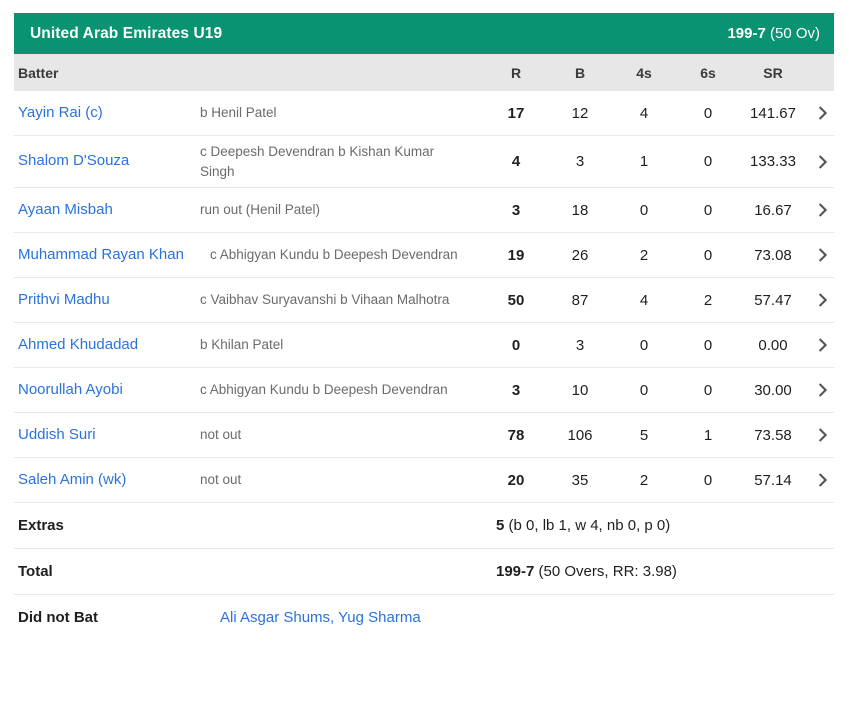 The width and height of the screenshot is (848, 721). What do you see at coordinates (60, 112) in the screenshot?
I see `batter-name: Yayin Rai (c)` at bounding box center [60, 112].